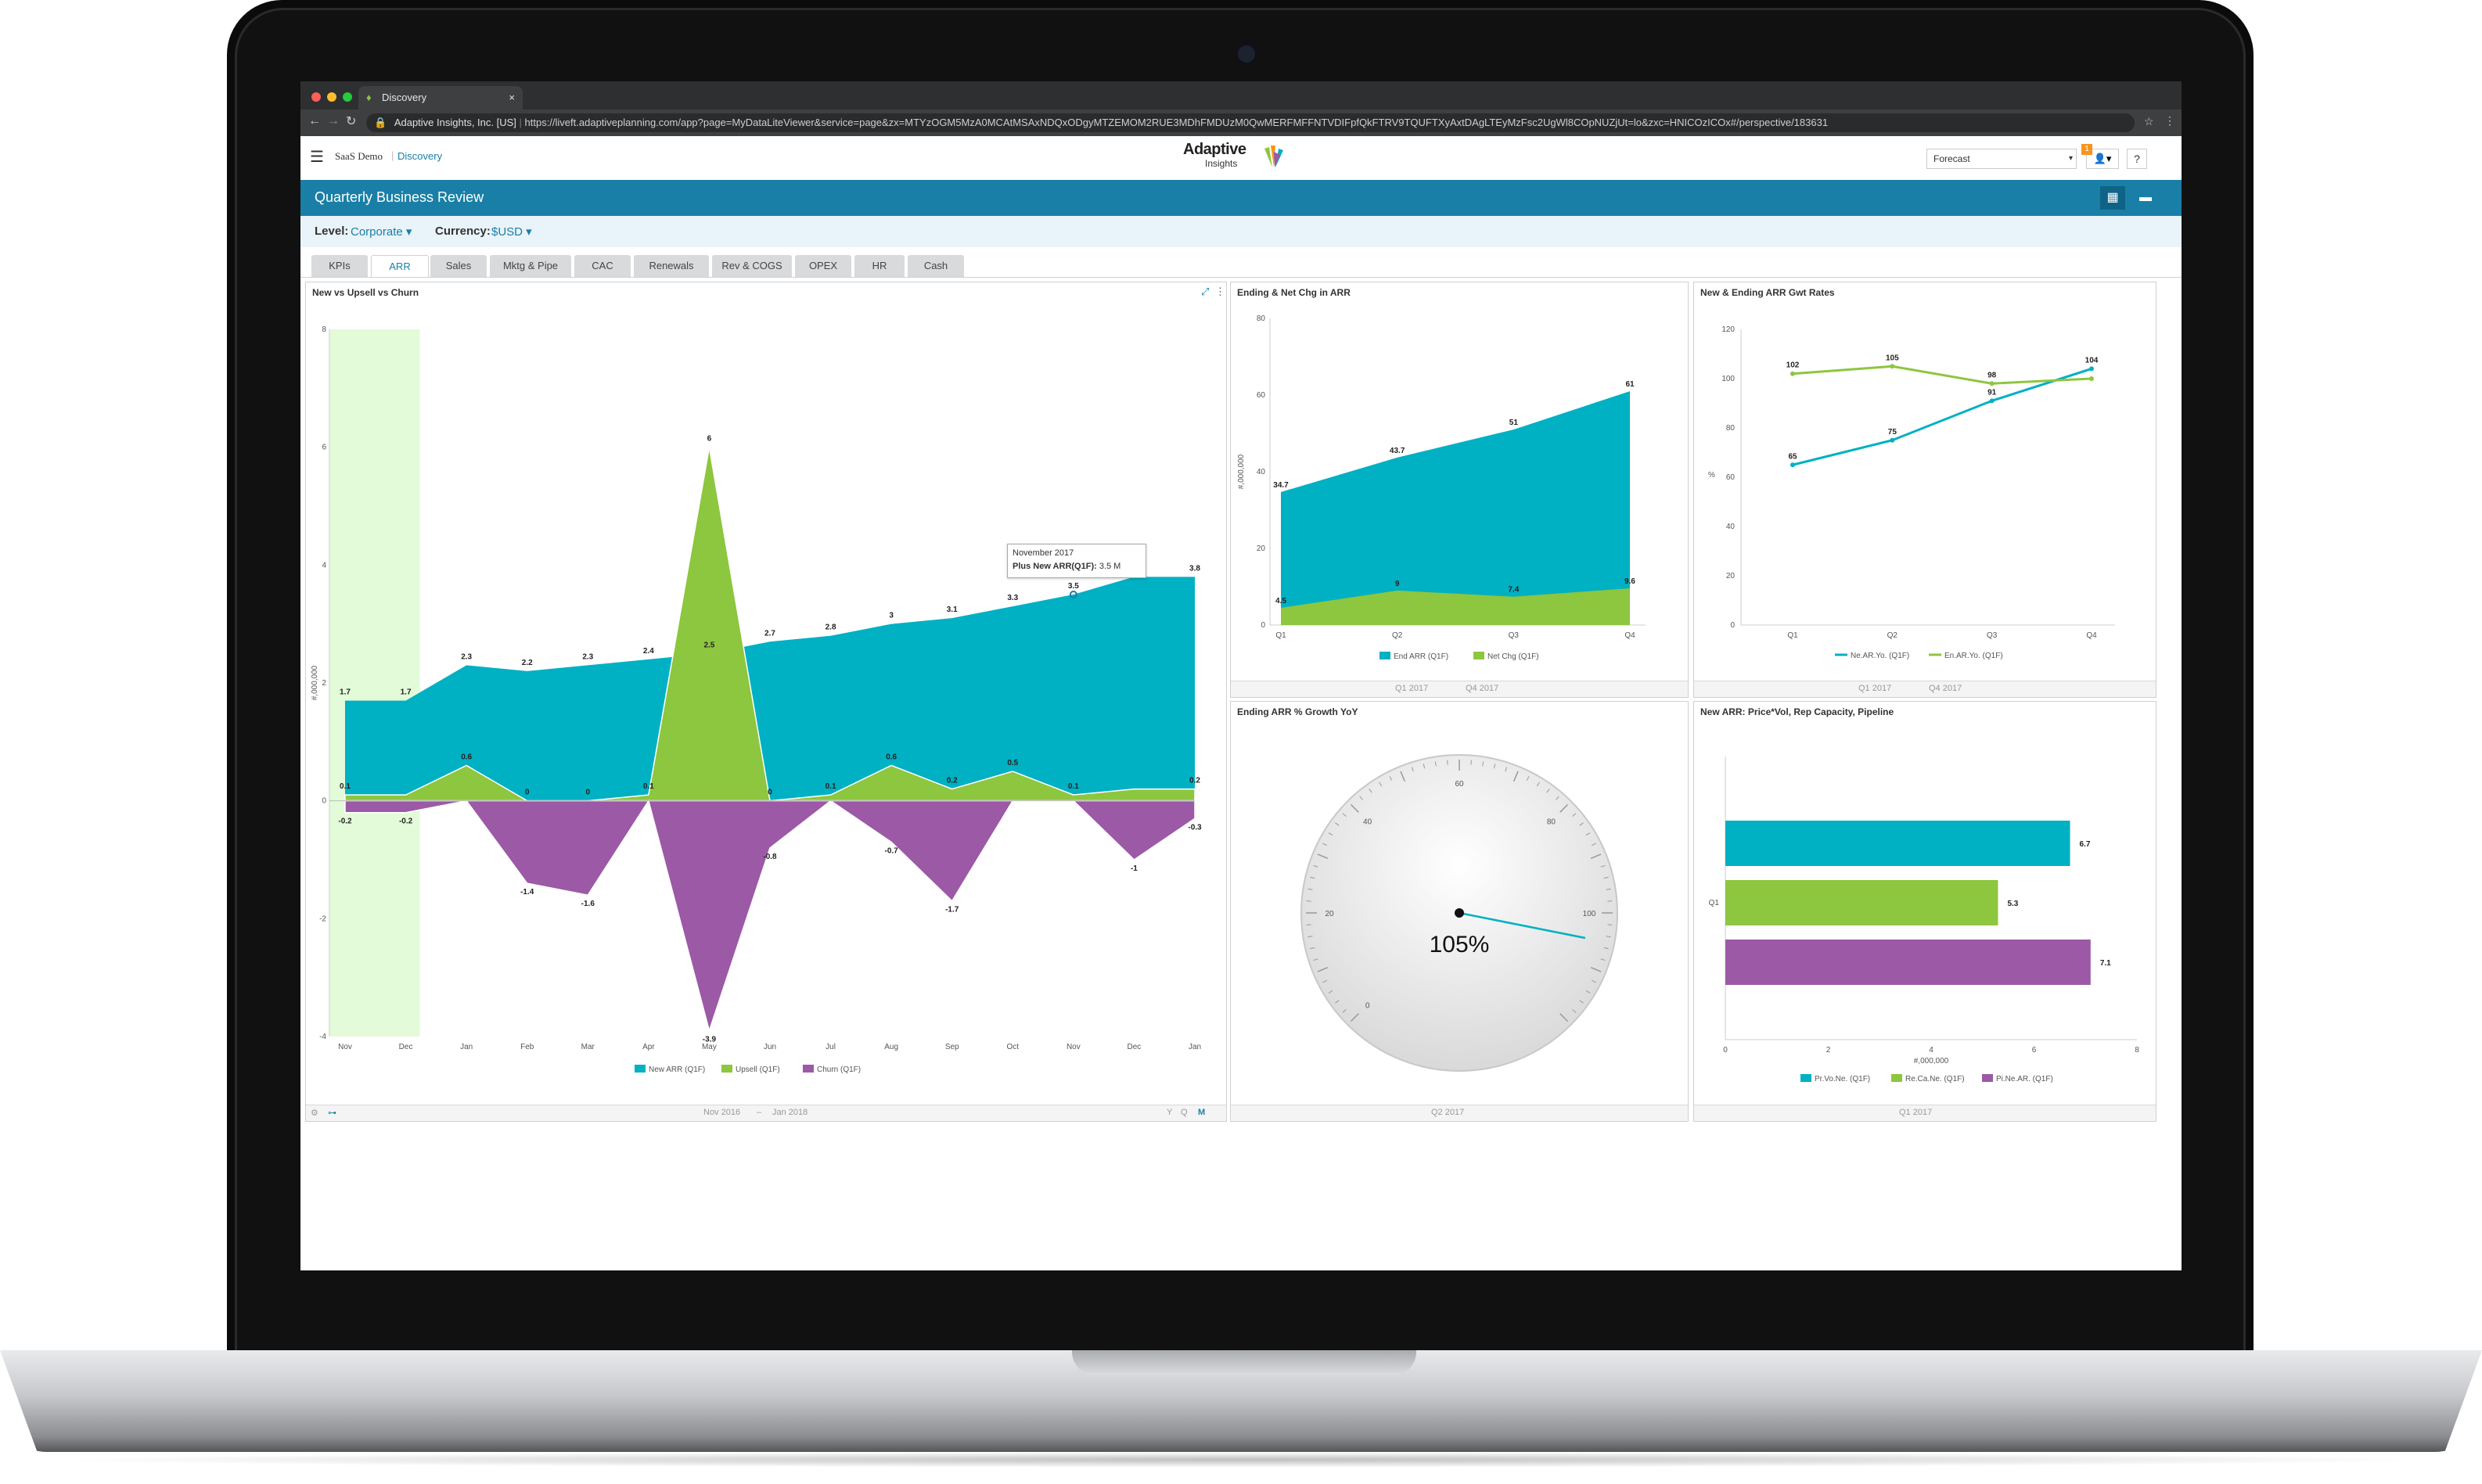 The width and height of the screenshot is (2482, 1484). What do you see at coordinates (1892, 635) in the screenshot?
I see `x-tick-label: Q2` at bounding box center [1892, 635].